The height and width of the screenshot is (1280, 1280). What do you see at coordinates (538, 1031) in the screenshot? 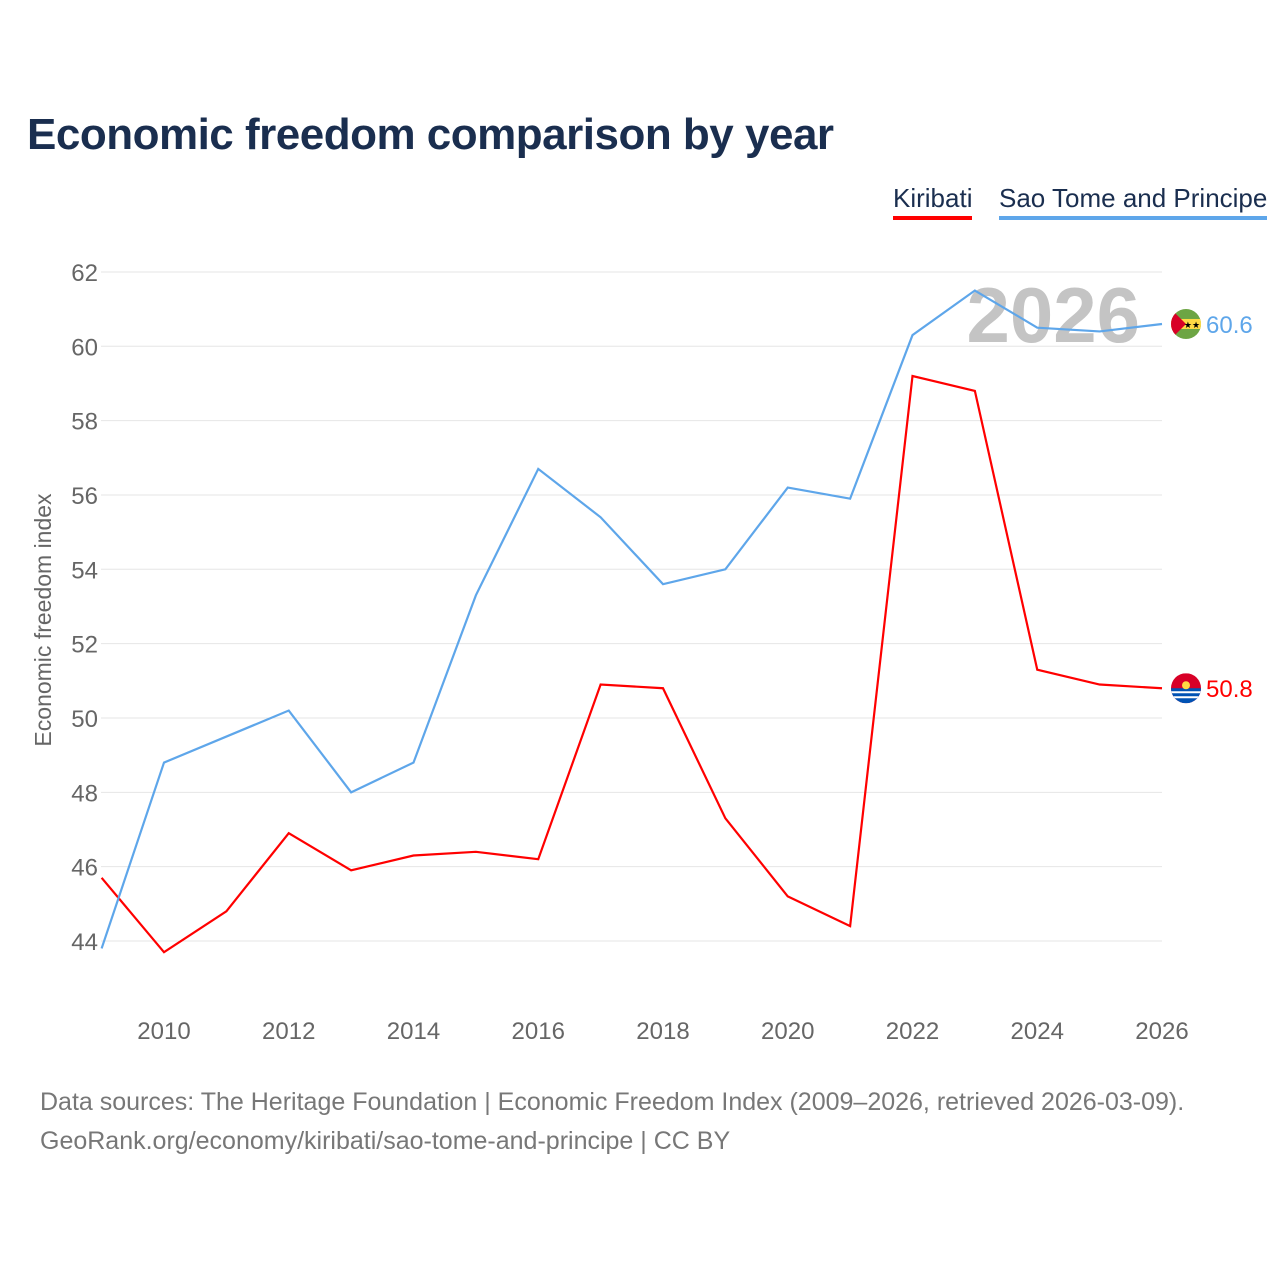
I see `x-tick-label: 2016` at bounding box center [538, 1031].